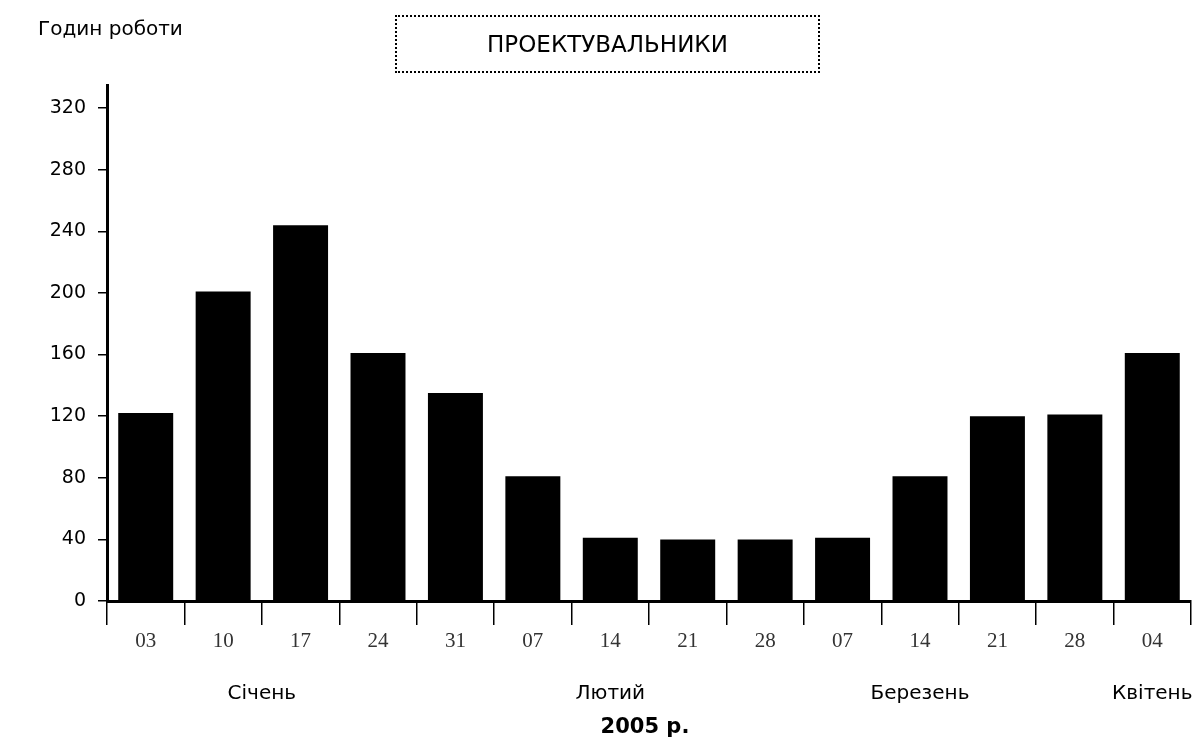 This screenshot has height=744, width=1201. I want to click on text: Січень, so click(262, 692).